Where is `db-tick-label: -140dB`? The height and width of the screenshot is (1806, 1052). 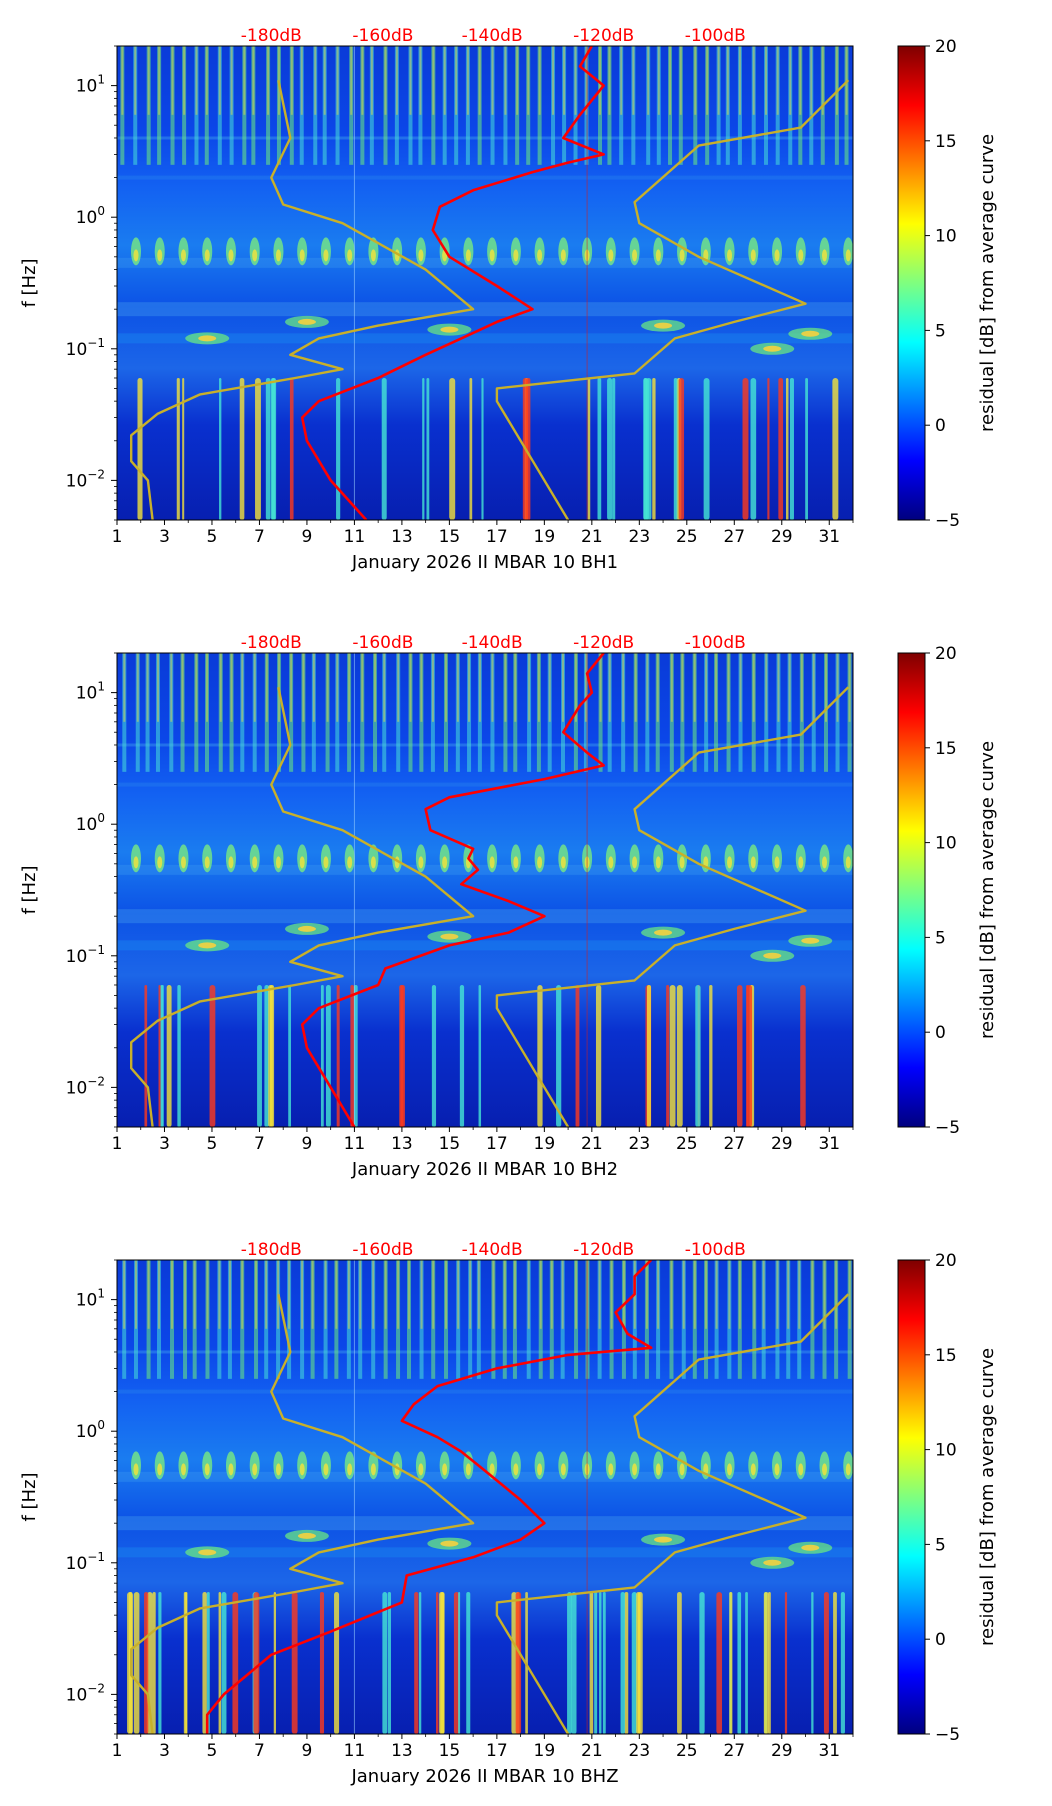
db-tick-label: -140dB is located at coordinates (492, 1250).